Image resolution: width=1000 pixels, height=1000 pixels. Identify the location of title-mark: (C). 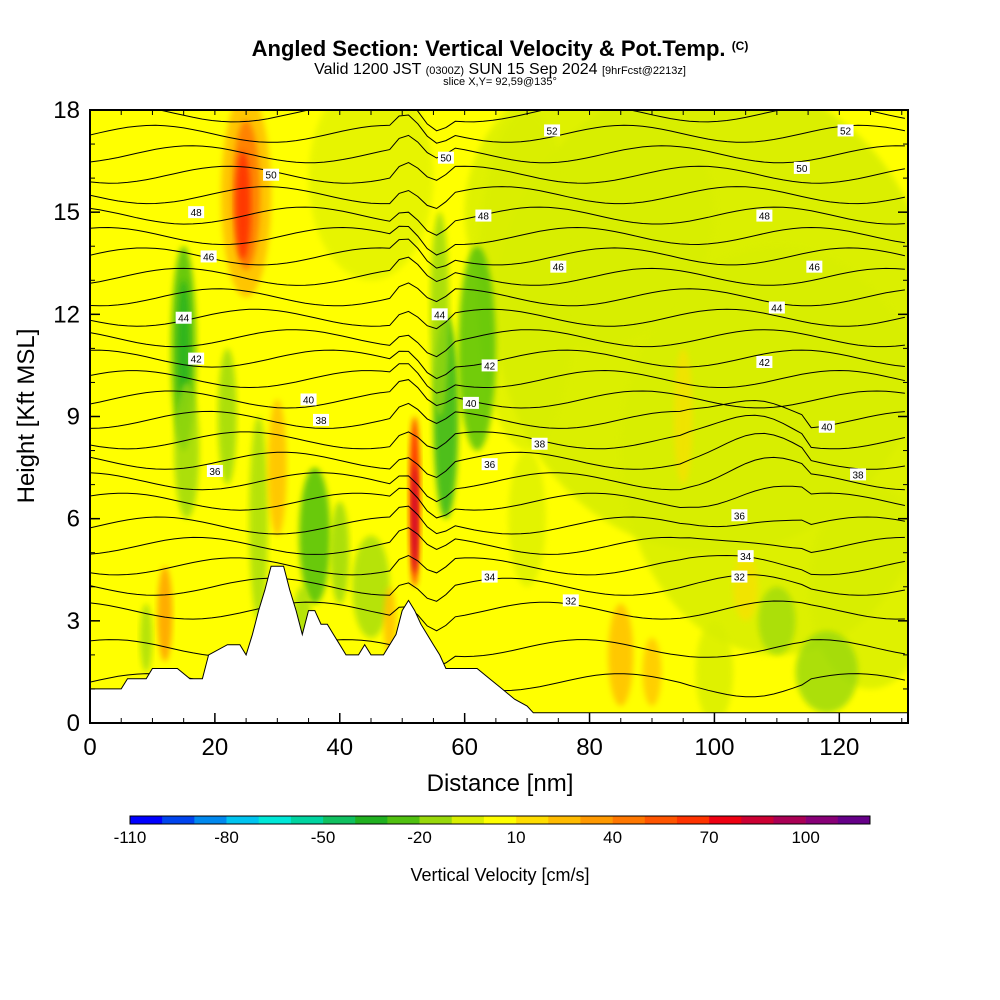
(740, 46).